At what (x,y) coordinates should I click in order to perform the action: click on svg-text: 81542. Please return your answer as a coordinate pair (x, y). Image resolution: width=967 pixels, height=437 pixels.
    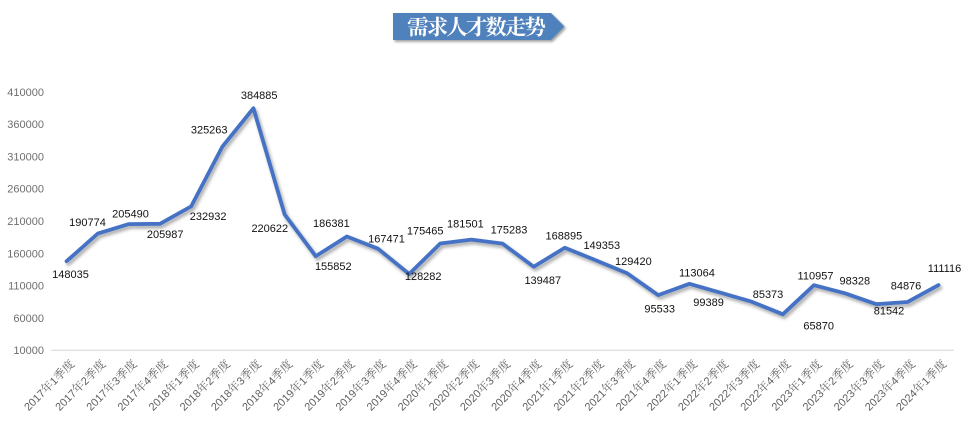
    Looking at the image, I should click on (889, 312).